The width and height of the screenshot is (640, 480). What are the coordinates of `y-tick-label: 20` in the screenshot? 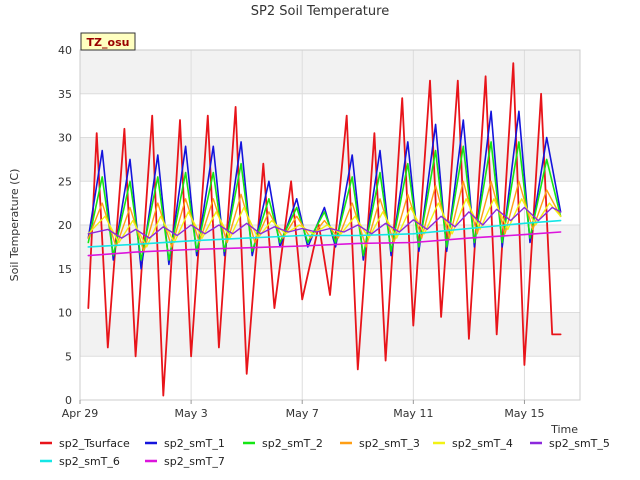 It's located at (65, 225).